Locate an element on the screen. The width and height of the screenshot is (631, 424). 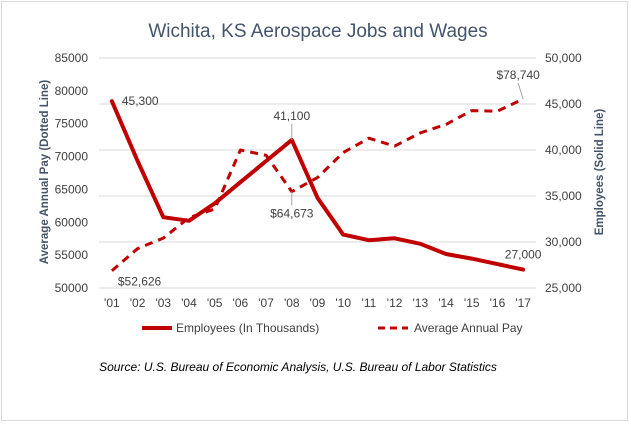
left-axis-title: Average Annual Pay (Dotted Line) is located at coordinates (45, 172).